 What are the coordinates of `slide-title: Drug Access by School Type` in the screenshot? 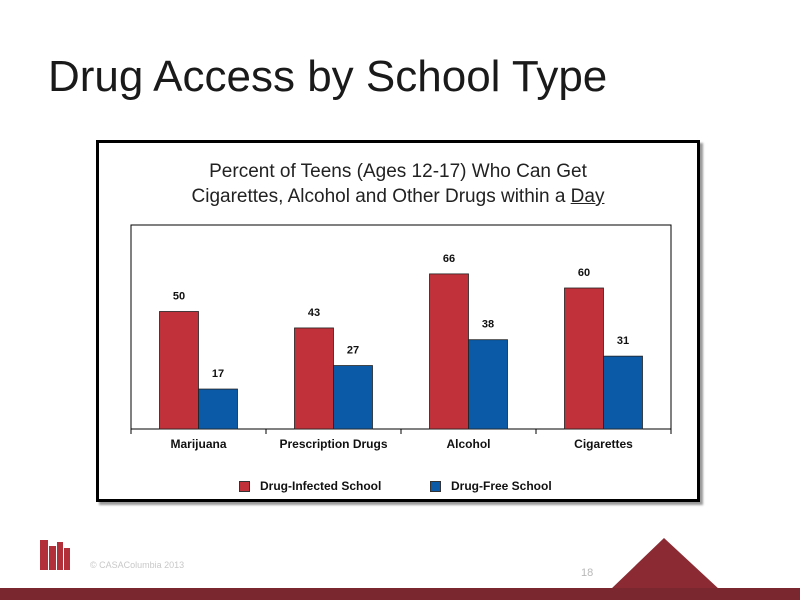 It's located at (328, 76).